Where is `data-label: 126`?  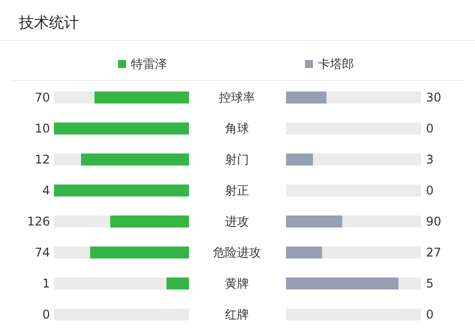
data-label: 126 is located at coordinates (38, 221).